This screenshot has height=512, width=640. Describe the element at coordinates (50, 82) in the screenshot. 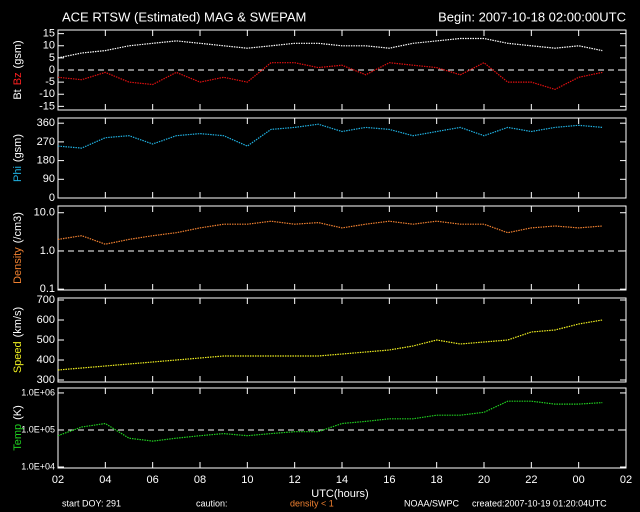

I see `y-tick-label: -5` at that location.